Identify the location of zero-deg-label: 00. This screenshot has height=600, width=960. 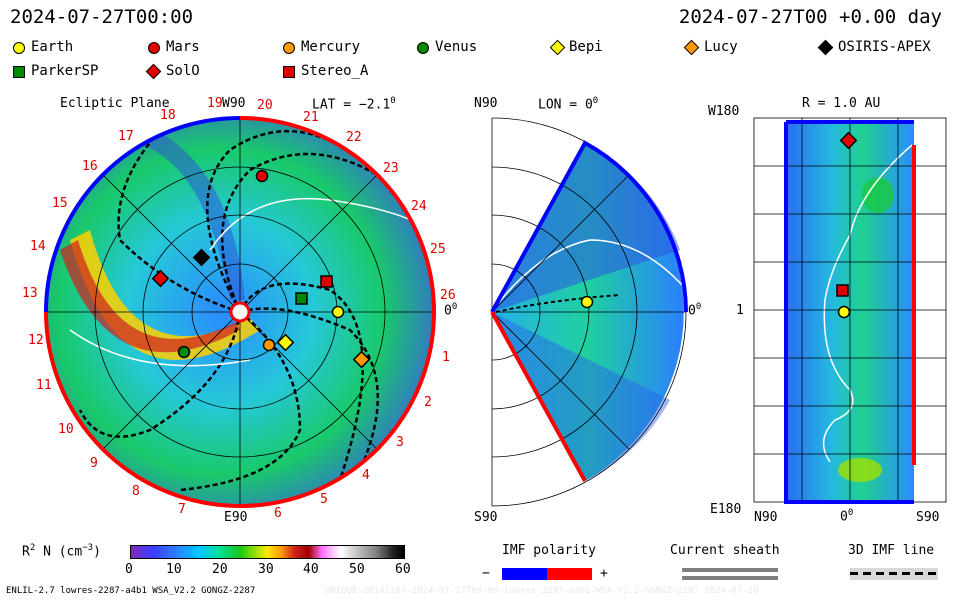
(451, 310).